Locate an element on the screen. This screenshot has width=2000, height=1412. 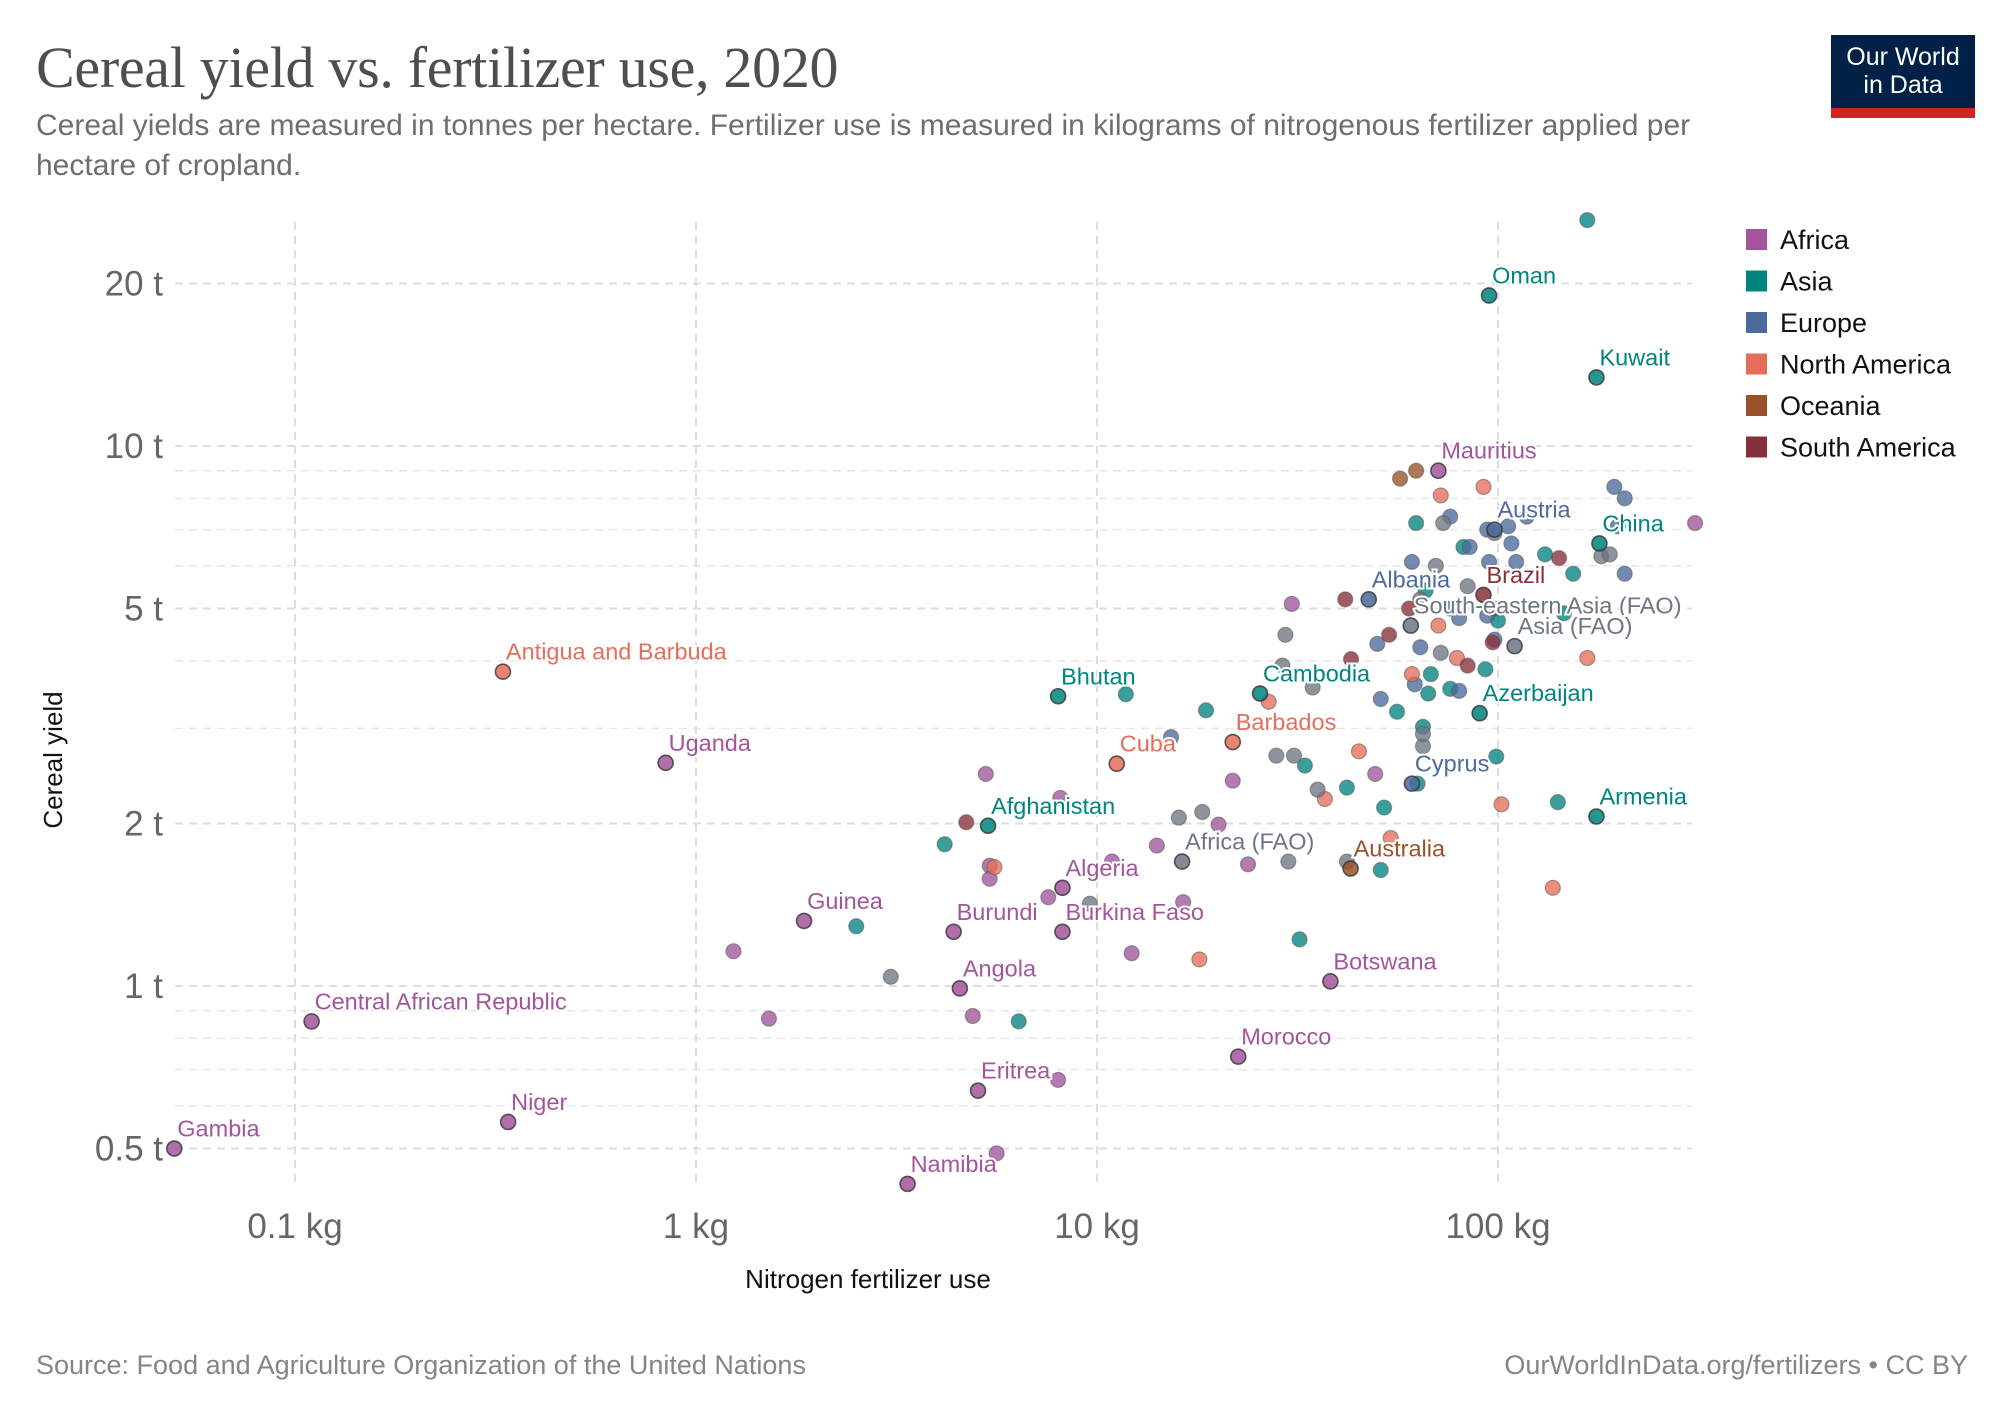
legend-label: Asia is located at coordinates (1807, 282).